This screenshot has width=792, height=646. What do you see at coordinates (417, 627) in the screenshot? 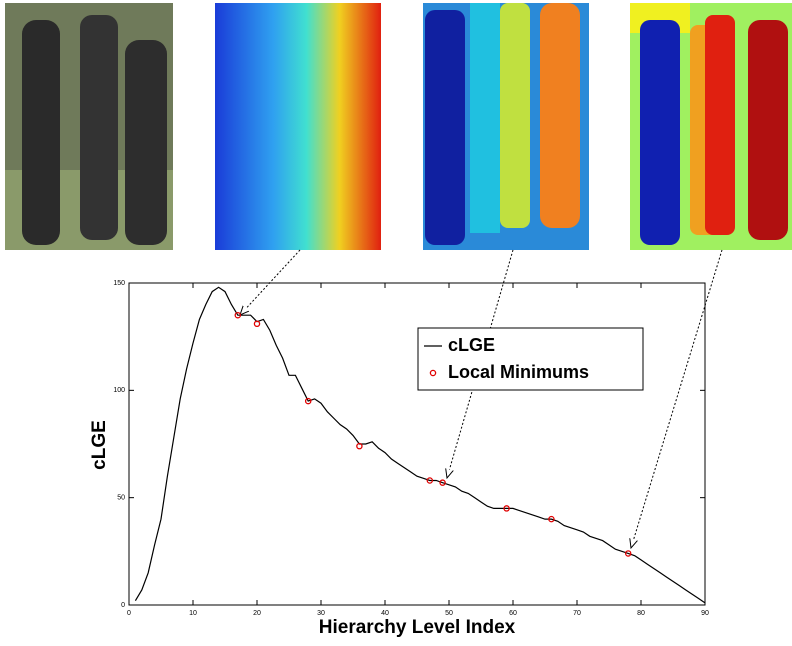
I see `x-axis-label: Hierarchy Level Index` at bounding box center [417, 627].